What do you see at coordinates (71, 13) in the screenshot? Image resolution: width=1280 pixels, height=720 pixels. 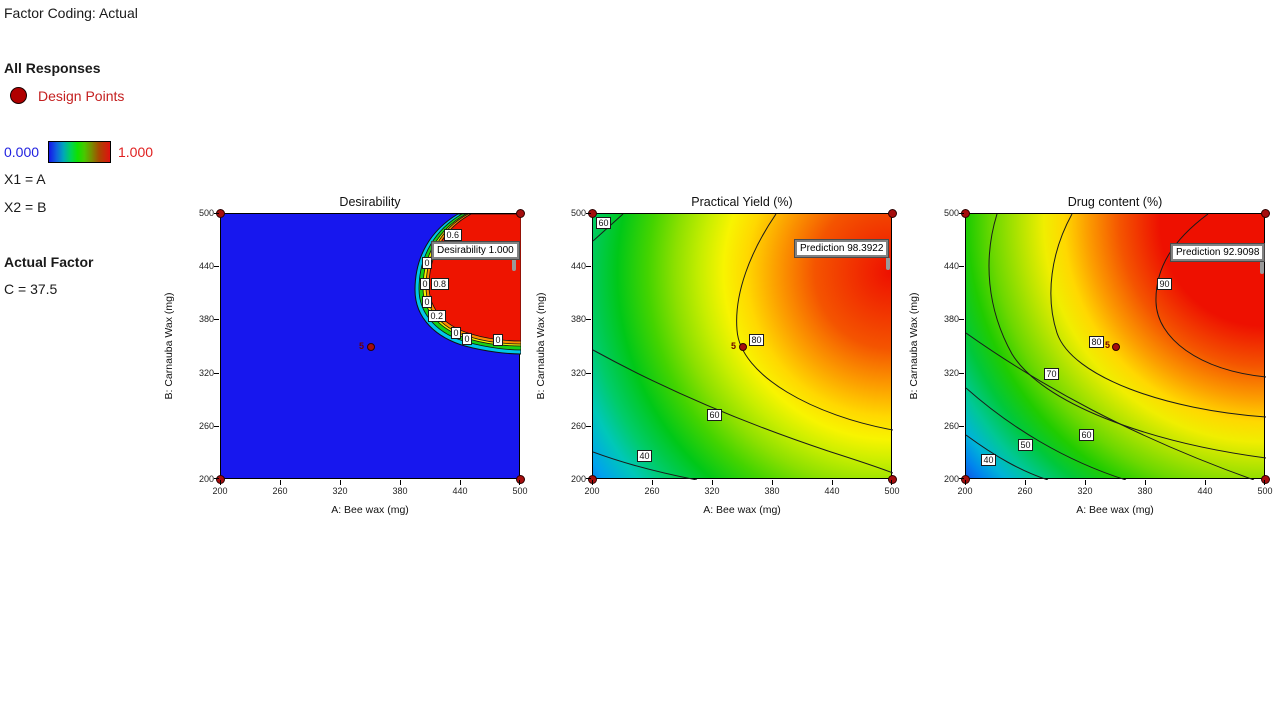 I see `factor-coding-label: Factor Coding: Actual` at bounding box center [71, 13].